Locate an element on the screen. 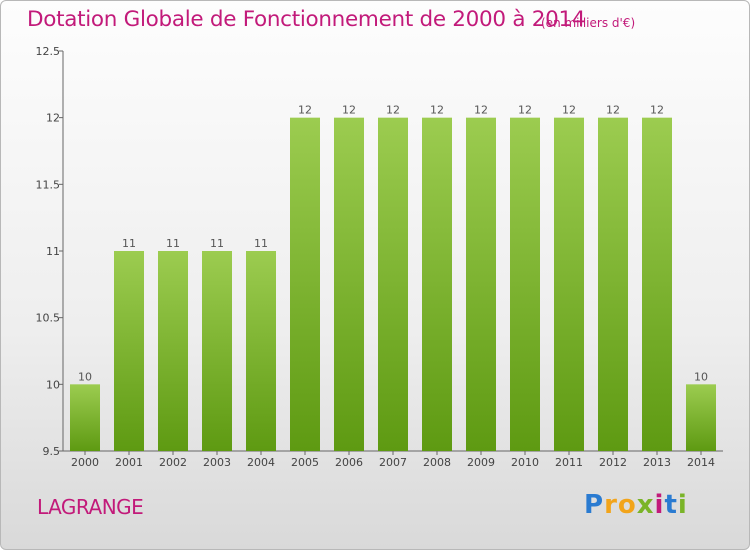 The height and width of the screenshot is (550, 750). x-tick-label: 2010 is located at coordinates (525, 462).